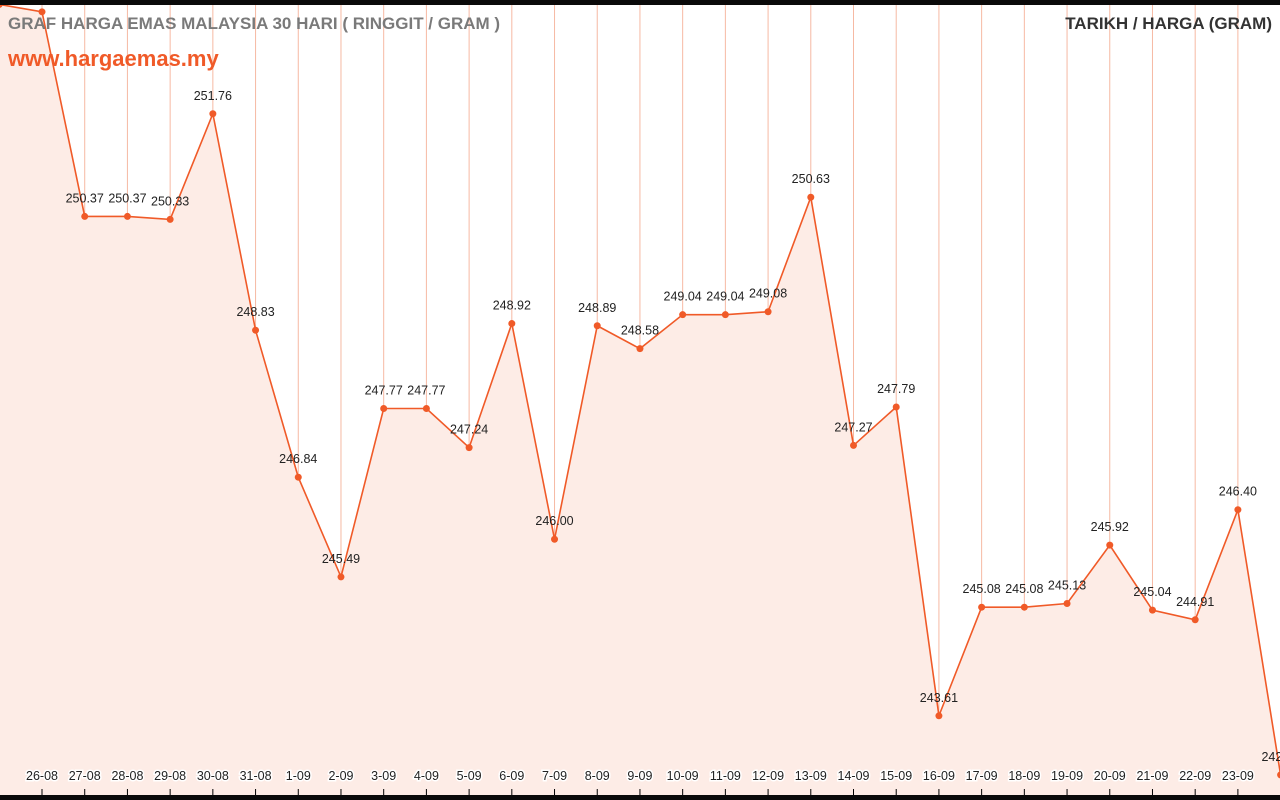 Image resolution: width=1280 pixels, height=800 pixels. I want to click on data-label: 242.81, so click(1270, 757).